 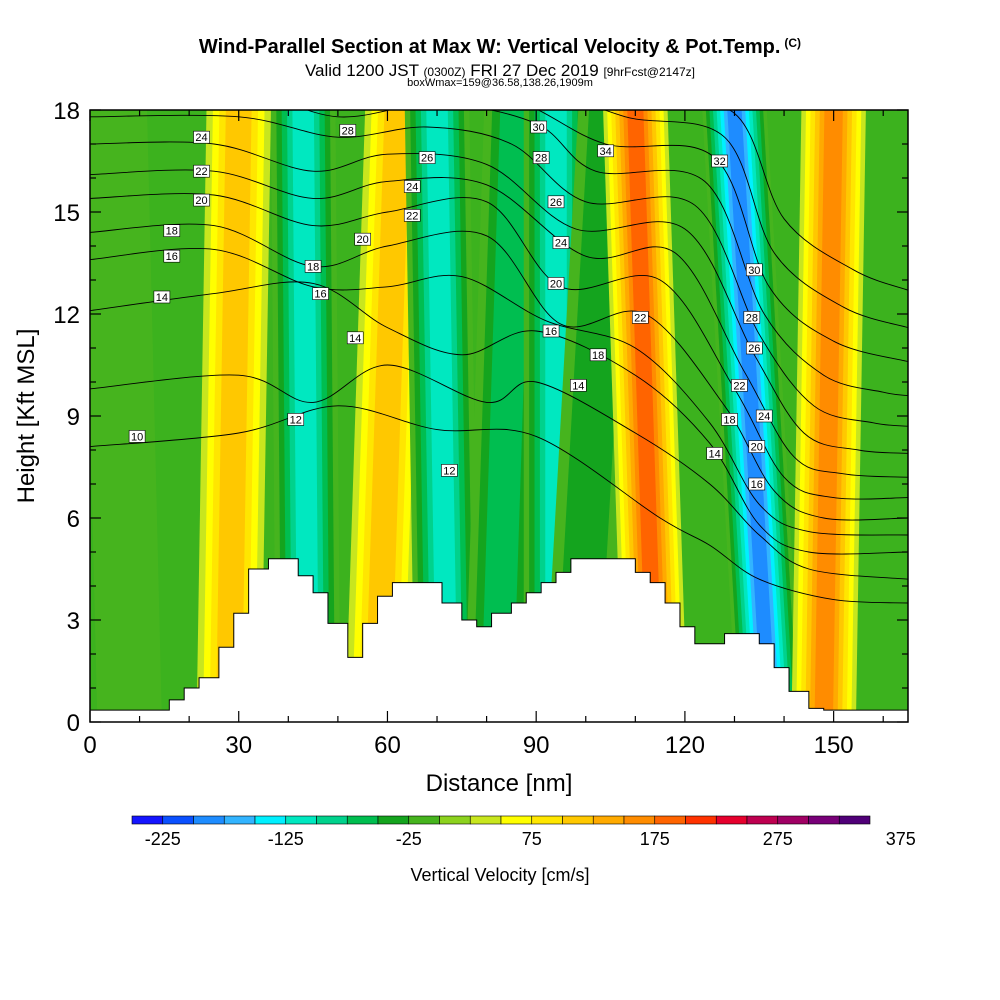 I want to click on y-axis-label: Height [Kft MSL], so click(x=26, y=416).